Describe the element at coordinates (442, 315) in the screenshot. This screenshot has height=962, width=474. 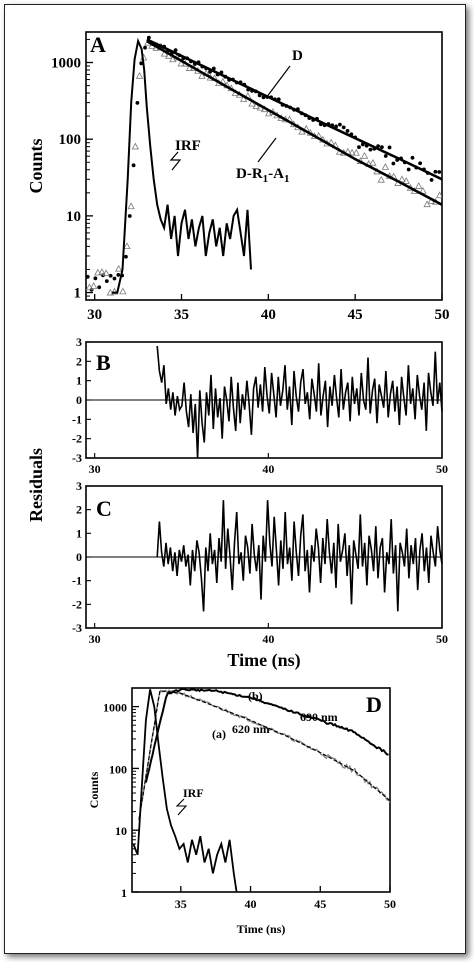
I see `panel-a-x-tick-label: 50` at that location.